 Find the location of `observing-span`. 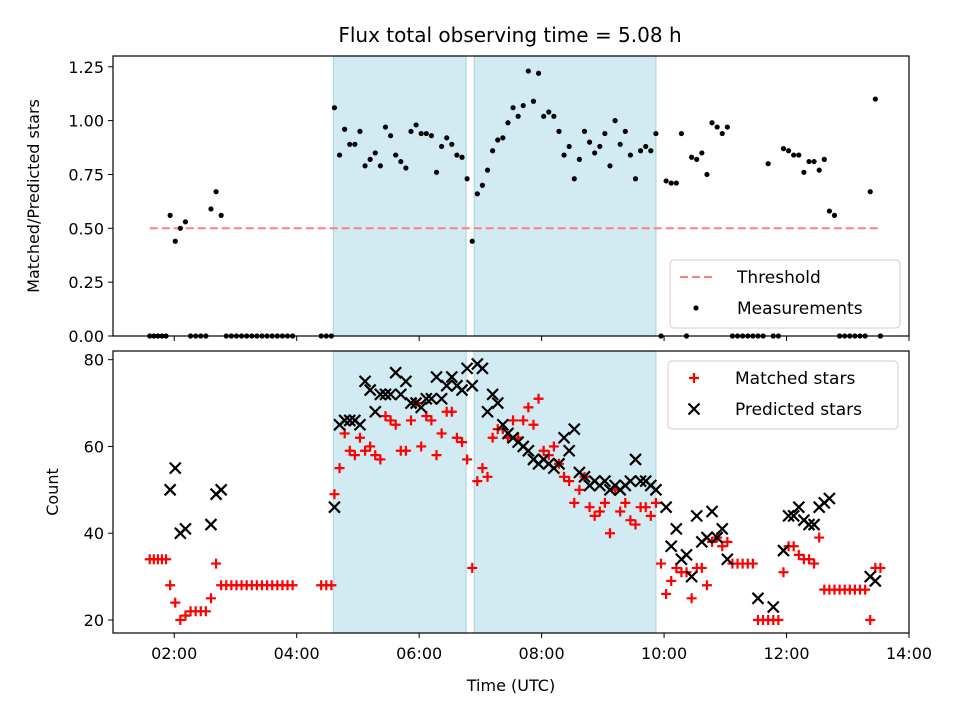

observing-span is located at coordinates (565, 196).